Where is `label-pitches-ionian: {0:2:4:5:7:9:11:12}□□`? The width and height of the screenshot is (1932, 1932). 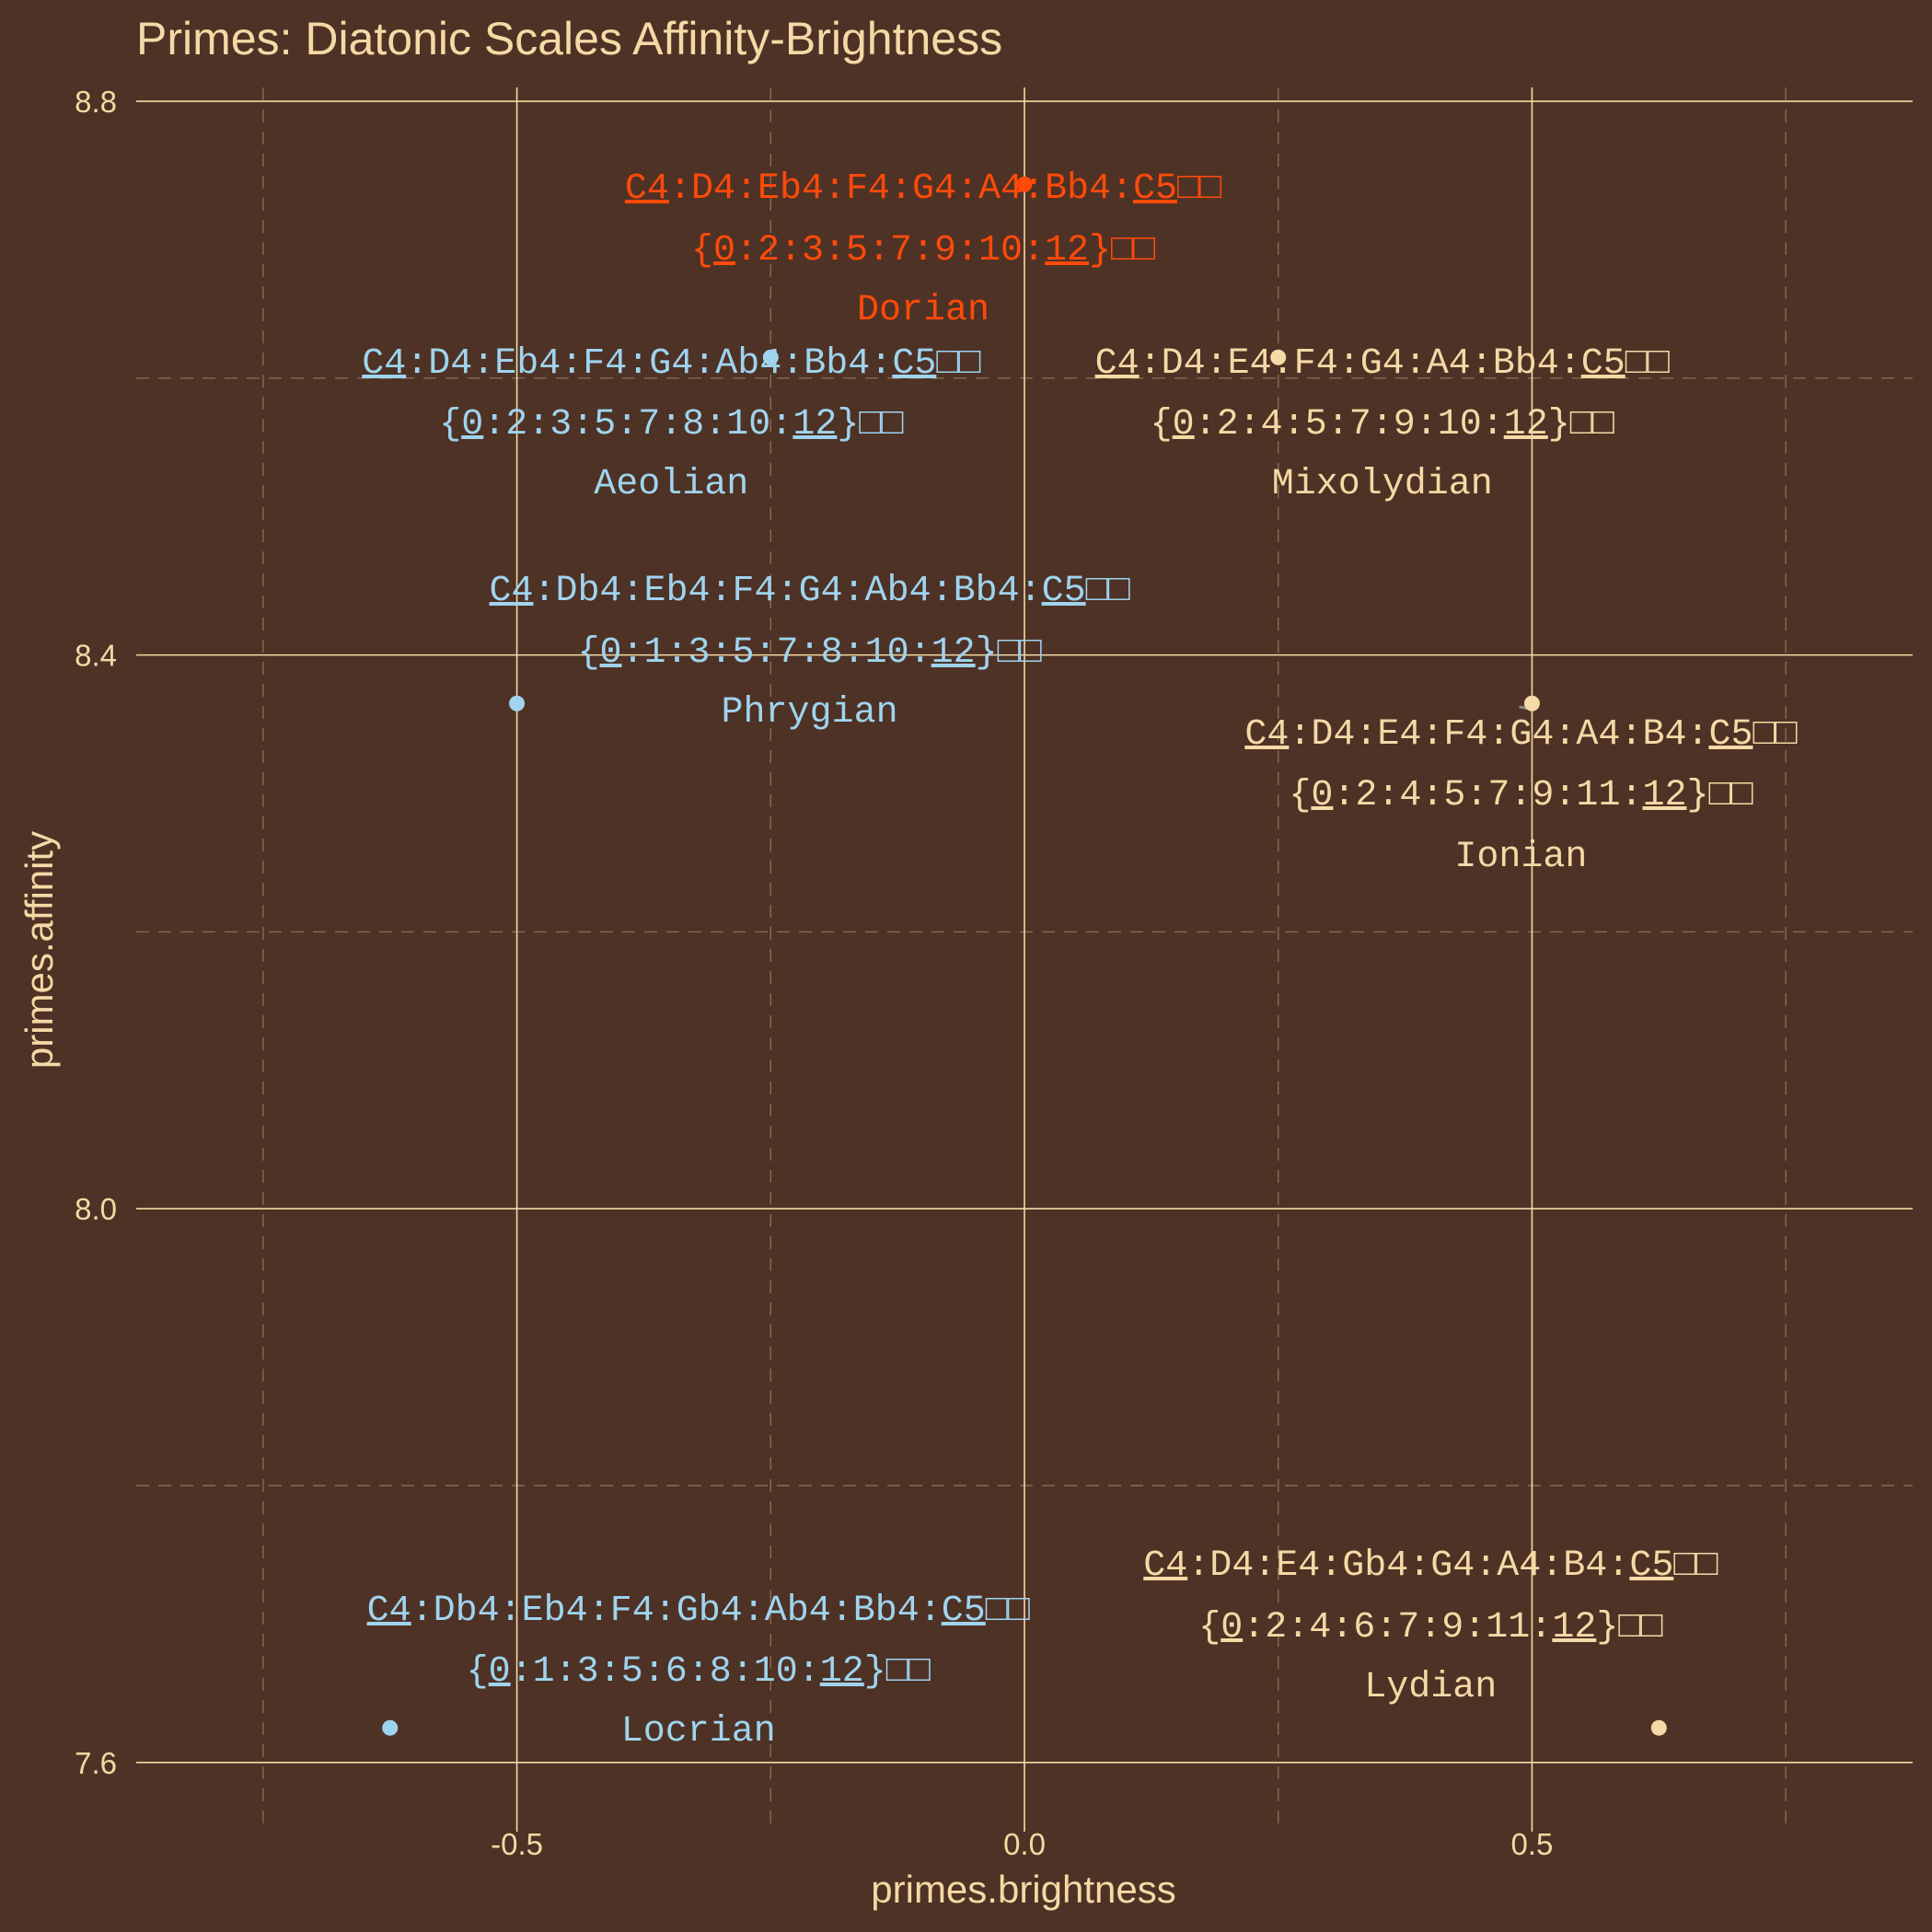
label-pitches-ionian: {0:2:4:5:7:9:11:12}□□ is located at coordinates (1521, 796).